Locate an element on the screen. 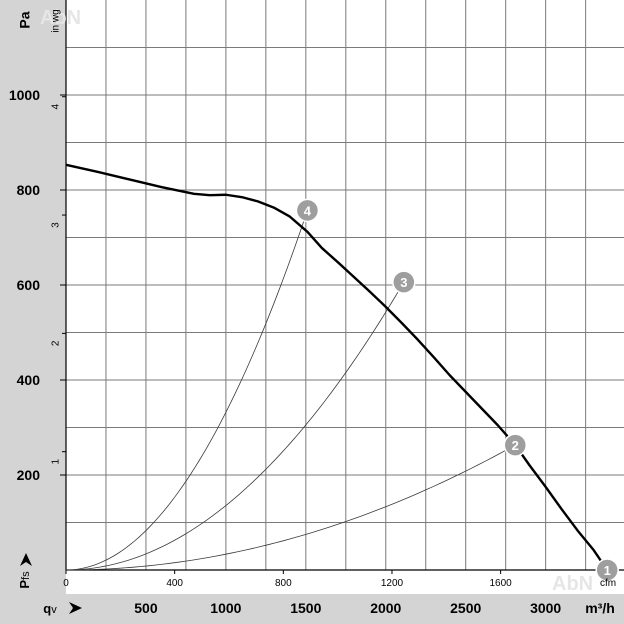  svg-text: Pfs is located at coordinates (24, 580).